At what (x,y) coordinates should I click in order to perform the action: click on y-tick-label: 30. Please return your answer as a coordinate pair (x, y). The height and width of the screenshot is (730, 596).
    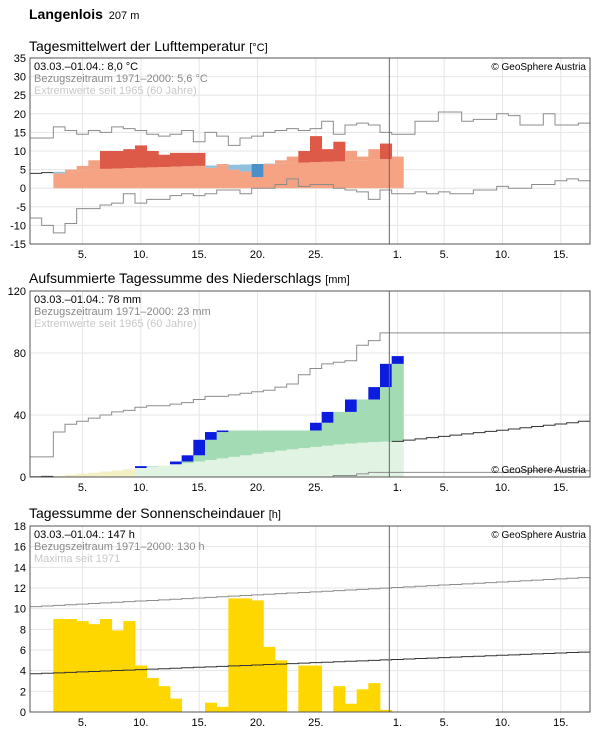
    Looking at the image, I should click on (20, 78).